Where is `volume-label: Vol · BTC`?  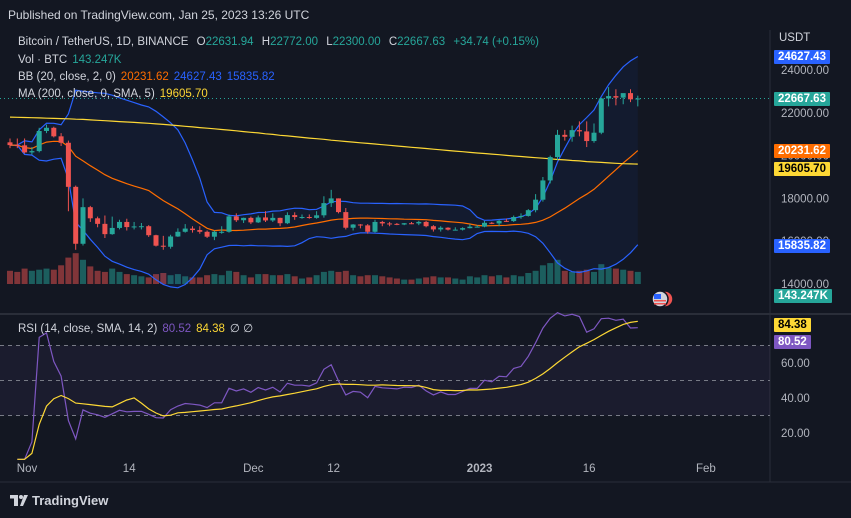 volume-label: Vol · BTC is located at coordinates (43, 60).